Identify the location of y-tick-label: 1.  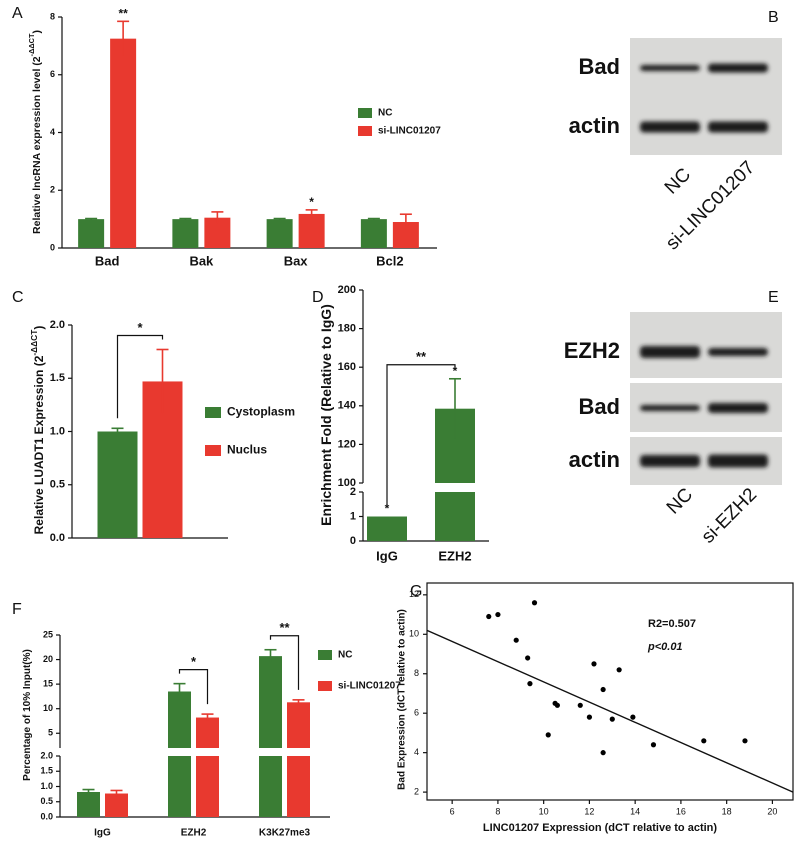
(353, 516).